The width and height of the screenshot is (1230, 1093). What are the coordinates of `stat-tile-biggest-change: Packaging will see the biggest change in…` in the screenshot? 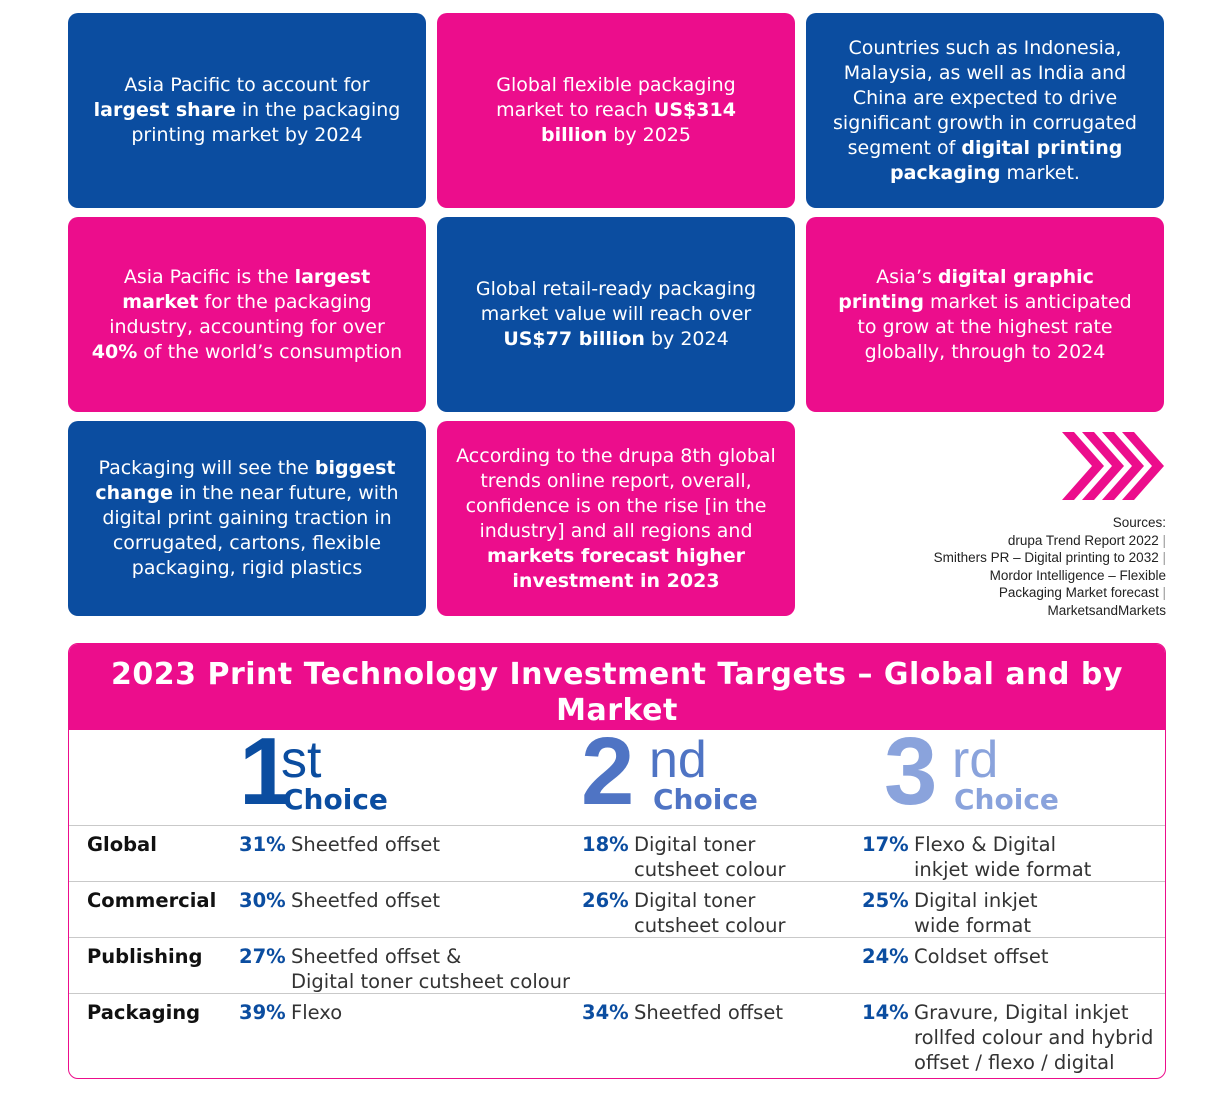 It's located at (247, 518).